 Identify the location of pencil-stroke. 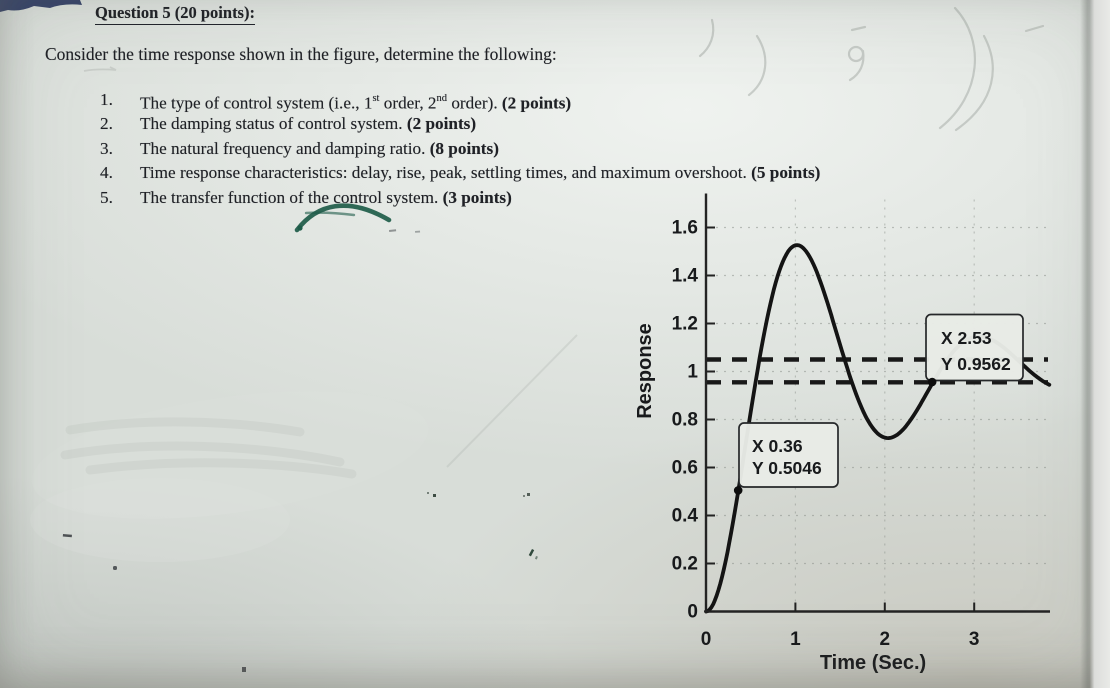
(706, 38).